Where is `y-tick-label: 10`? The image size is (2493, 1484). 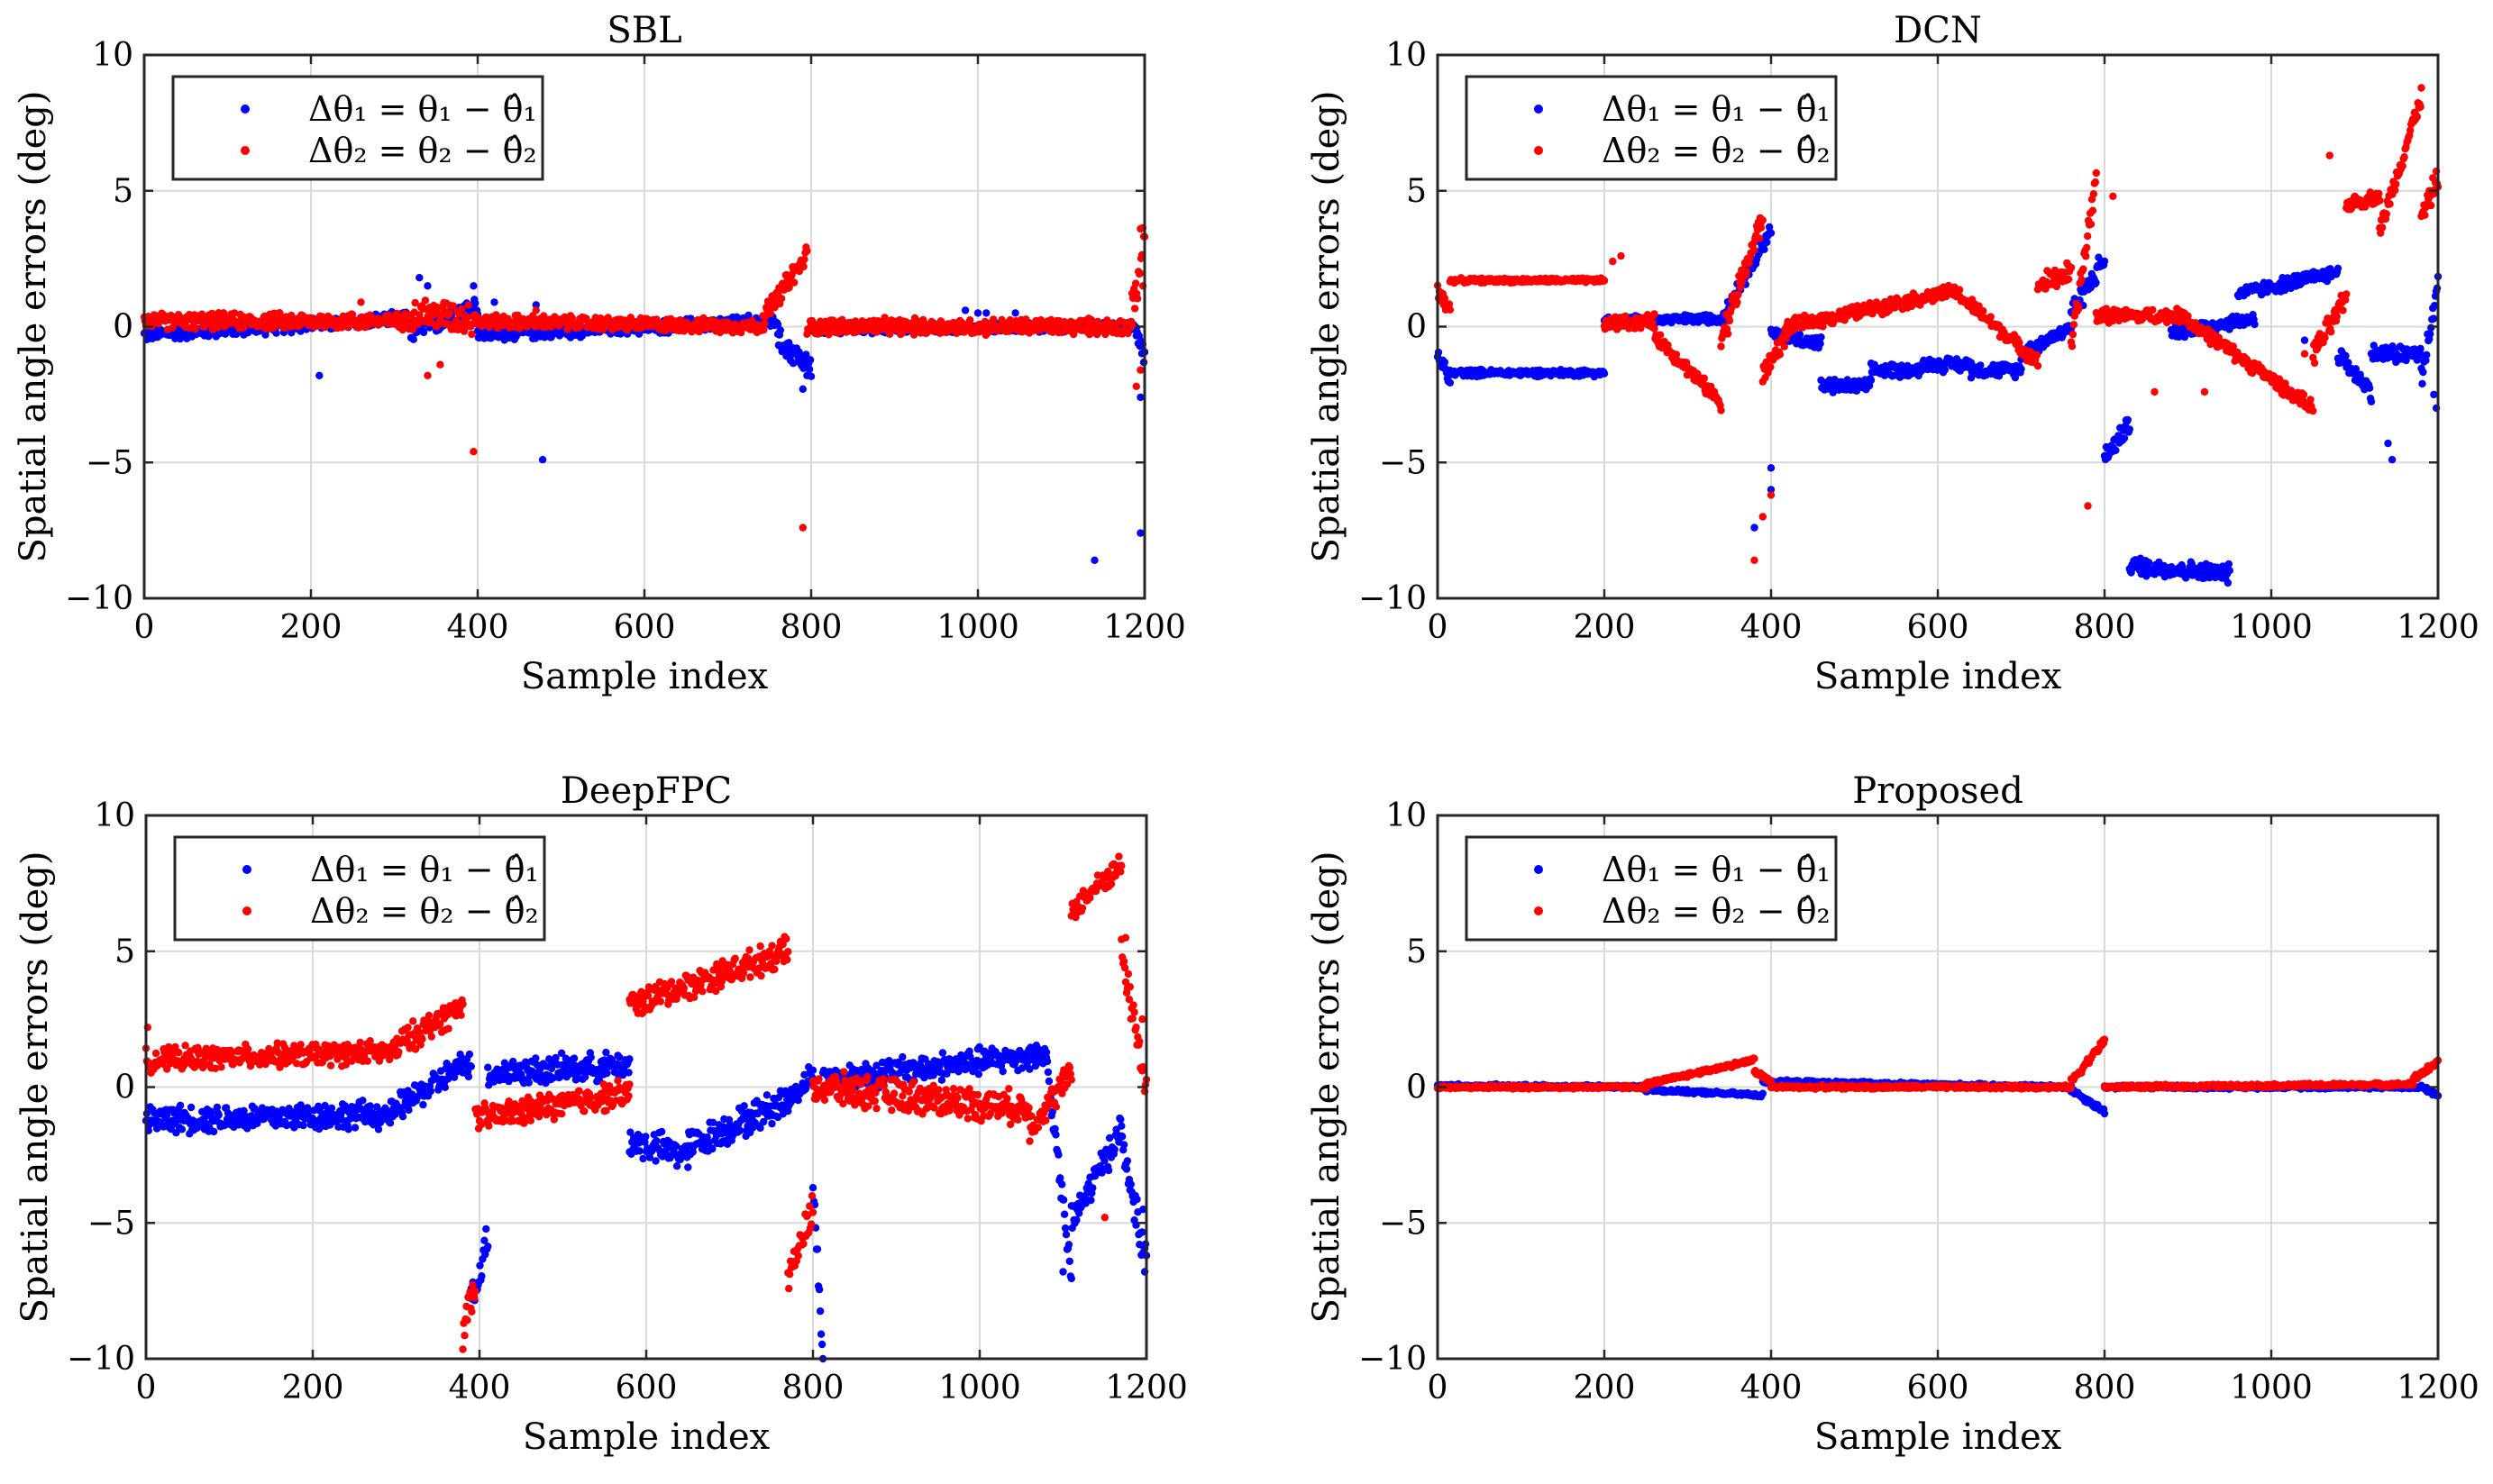 y-tick-label: 10 is located at coordinates (113, 55).